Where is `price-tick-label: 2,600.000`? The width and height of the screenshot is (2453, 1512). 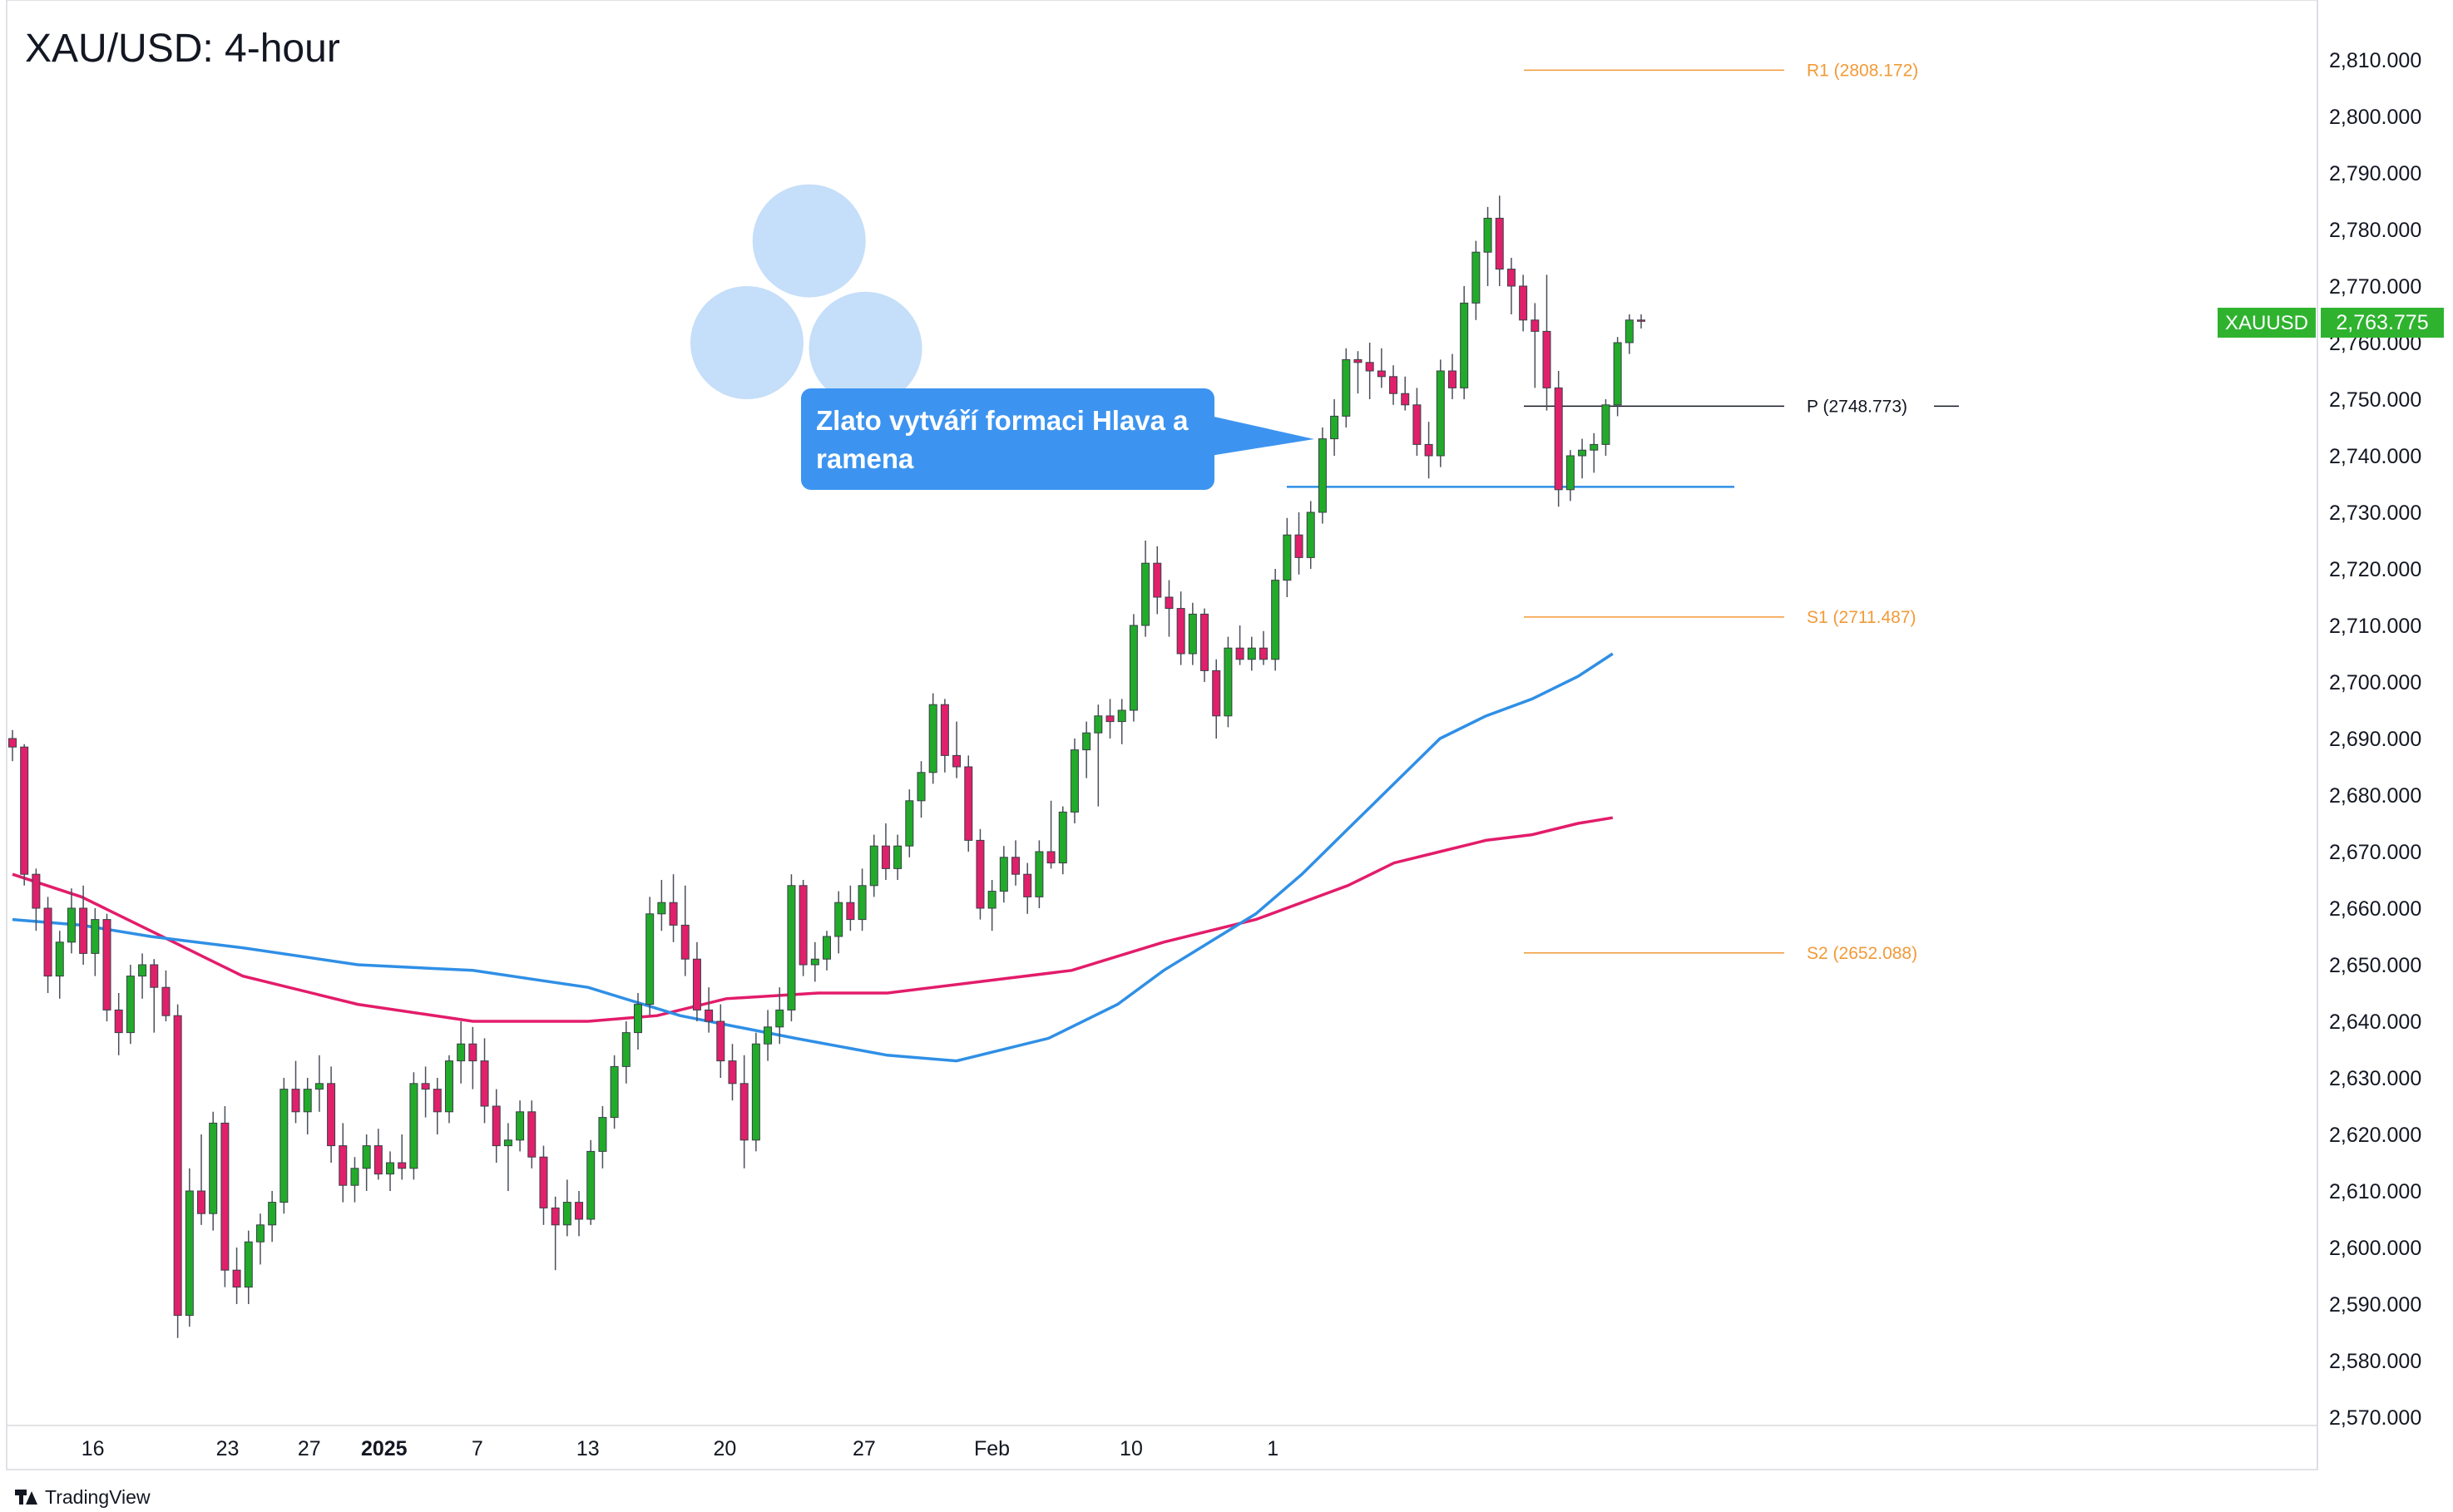 price-tick-label: 2,600.000 is located at coordinates (2375, 1248).